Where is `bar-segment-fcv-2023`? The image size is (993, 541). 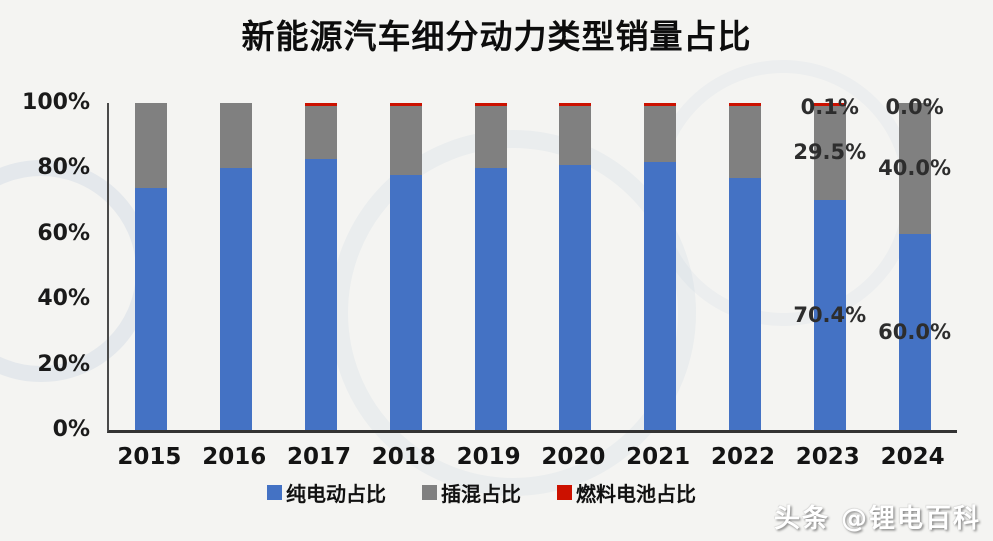
bar-segment-fcv-2023 is located at coordinates (829, 105).